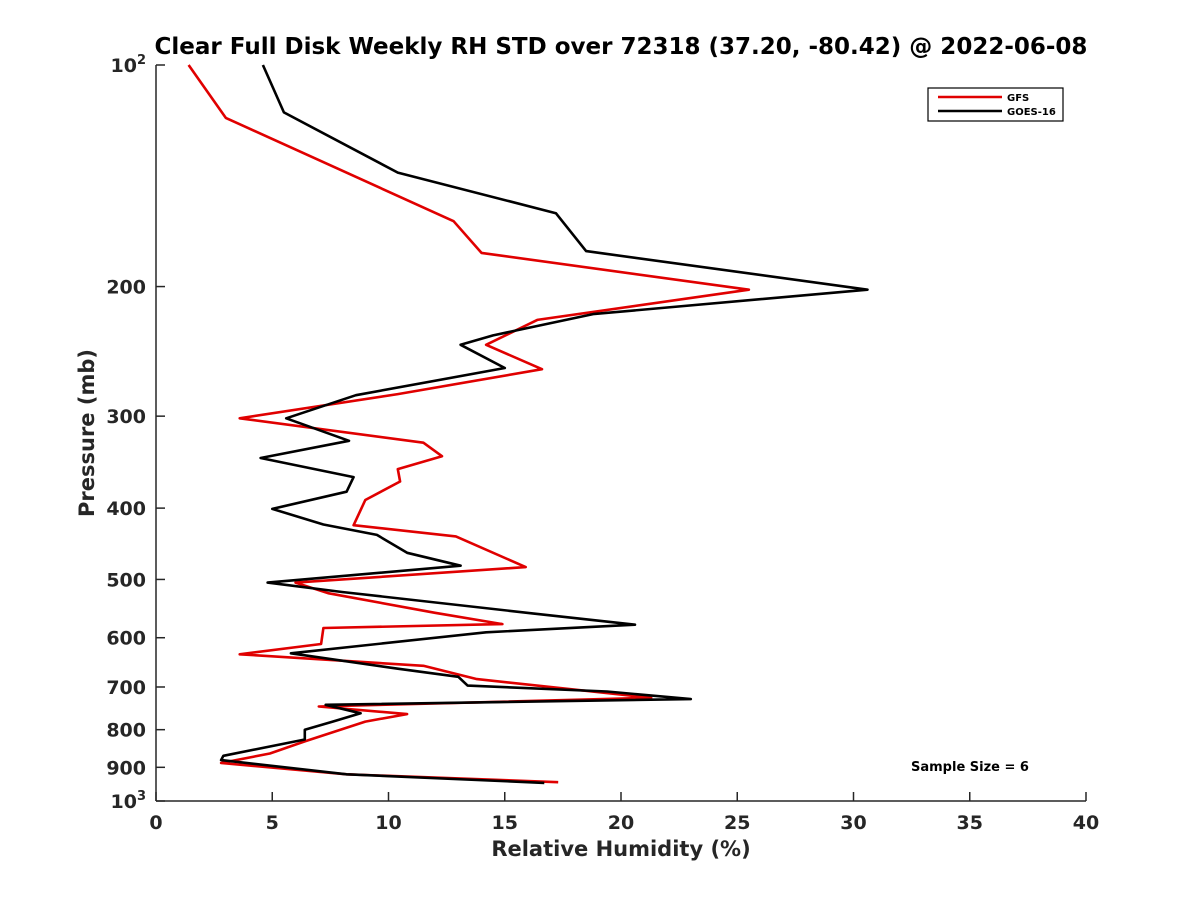 The height and width of the screenshot is (900, 1200). I want to click on y-tick-label: 700, so click(126, 688).